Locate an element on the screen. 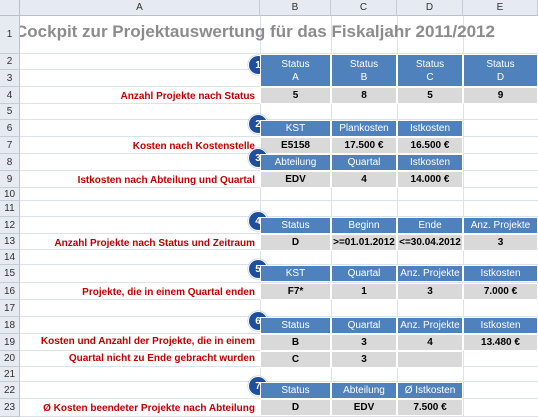 The height and width of the screenshot is (417, 538). column-header-a: A is located at coordinates (140, 8).